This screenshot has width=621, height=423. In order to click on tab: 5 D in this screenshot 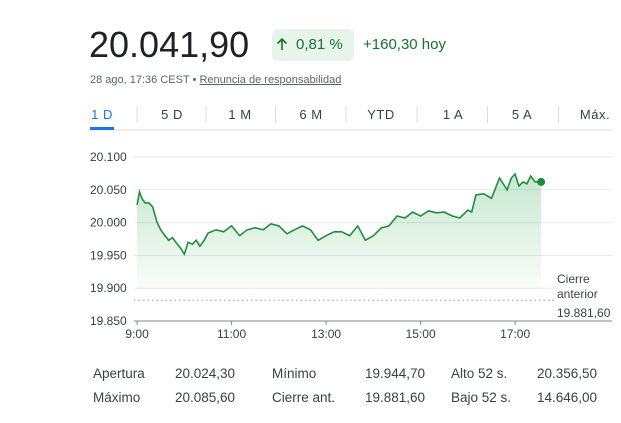, I will do `click(172, 114)`.